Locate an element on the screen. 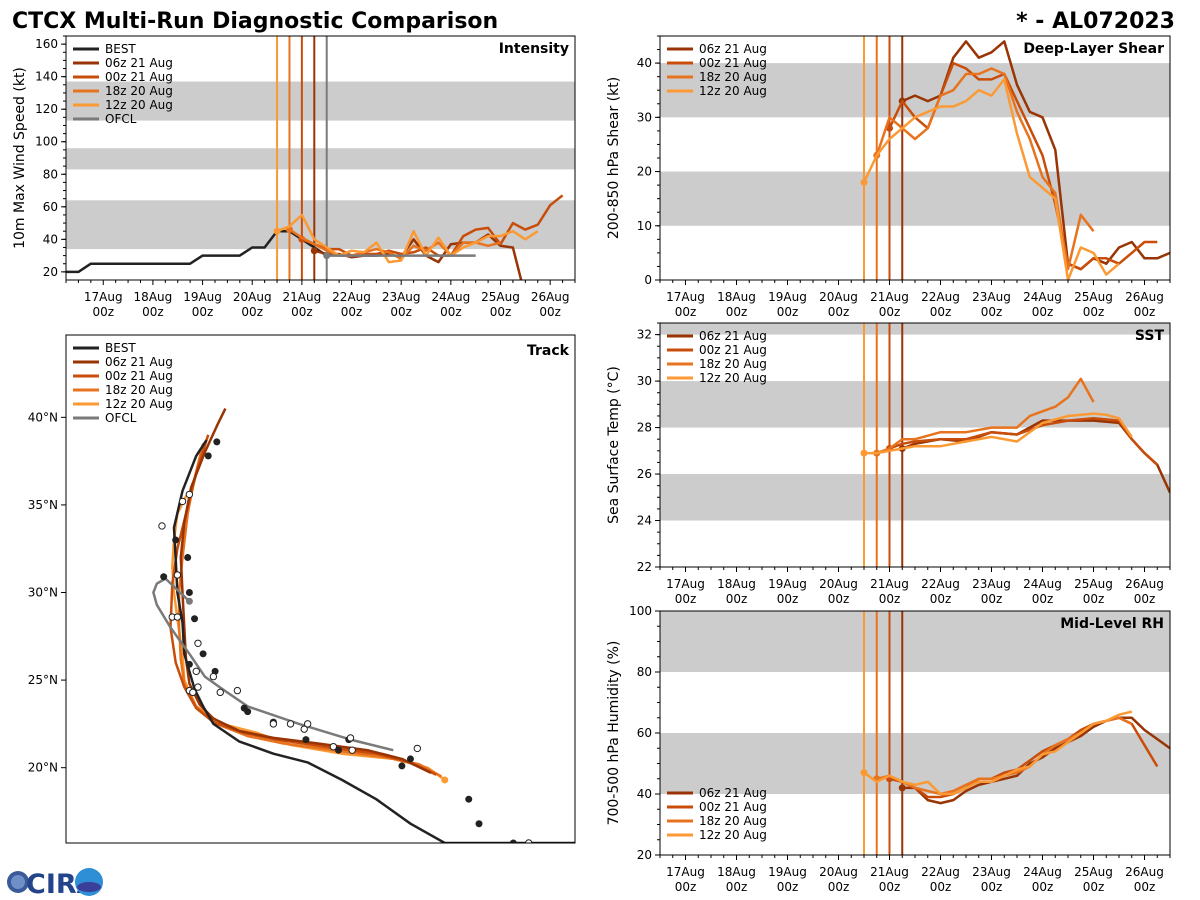 The width and height of the screenshot is (1200, 900). intensity-xtick-day: 26Aug is located at coordinates (550, 297).